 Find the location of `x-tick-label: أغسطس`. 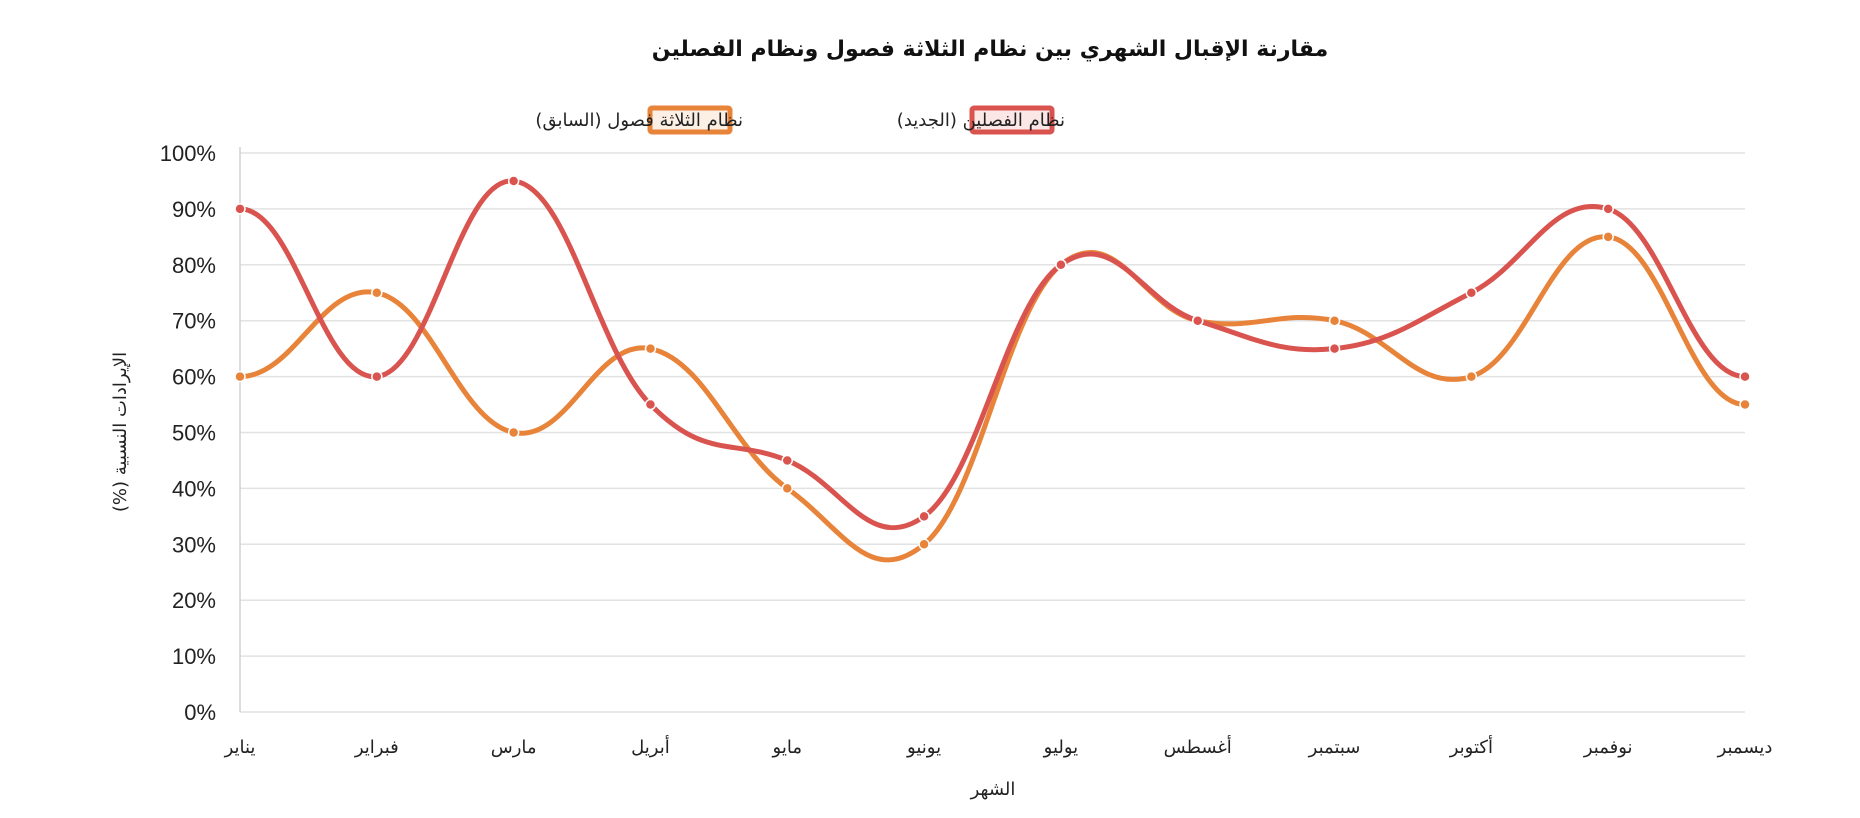

x-tick-label: أغسطس is located at coordinates (1198, 746).